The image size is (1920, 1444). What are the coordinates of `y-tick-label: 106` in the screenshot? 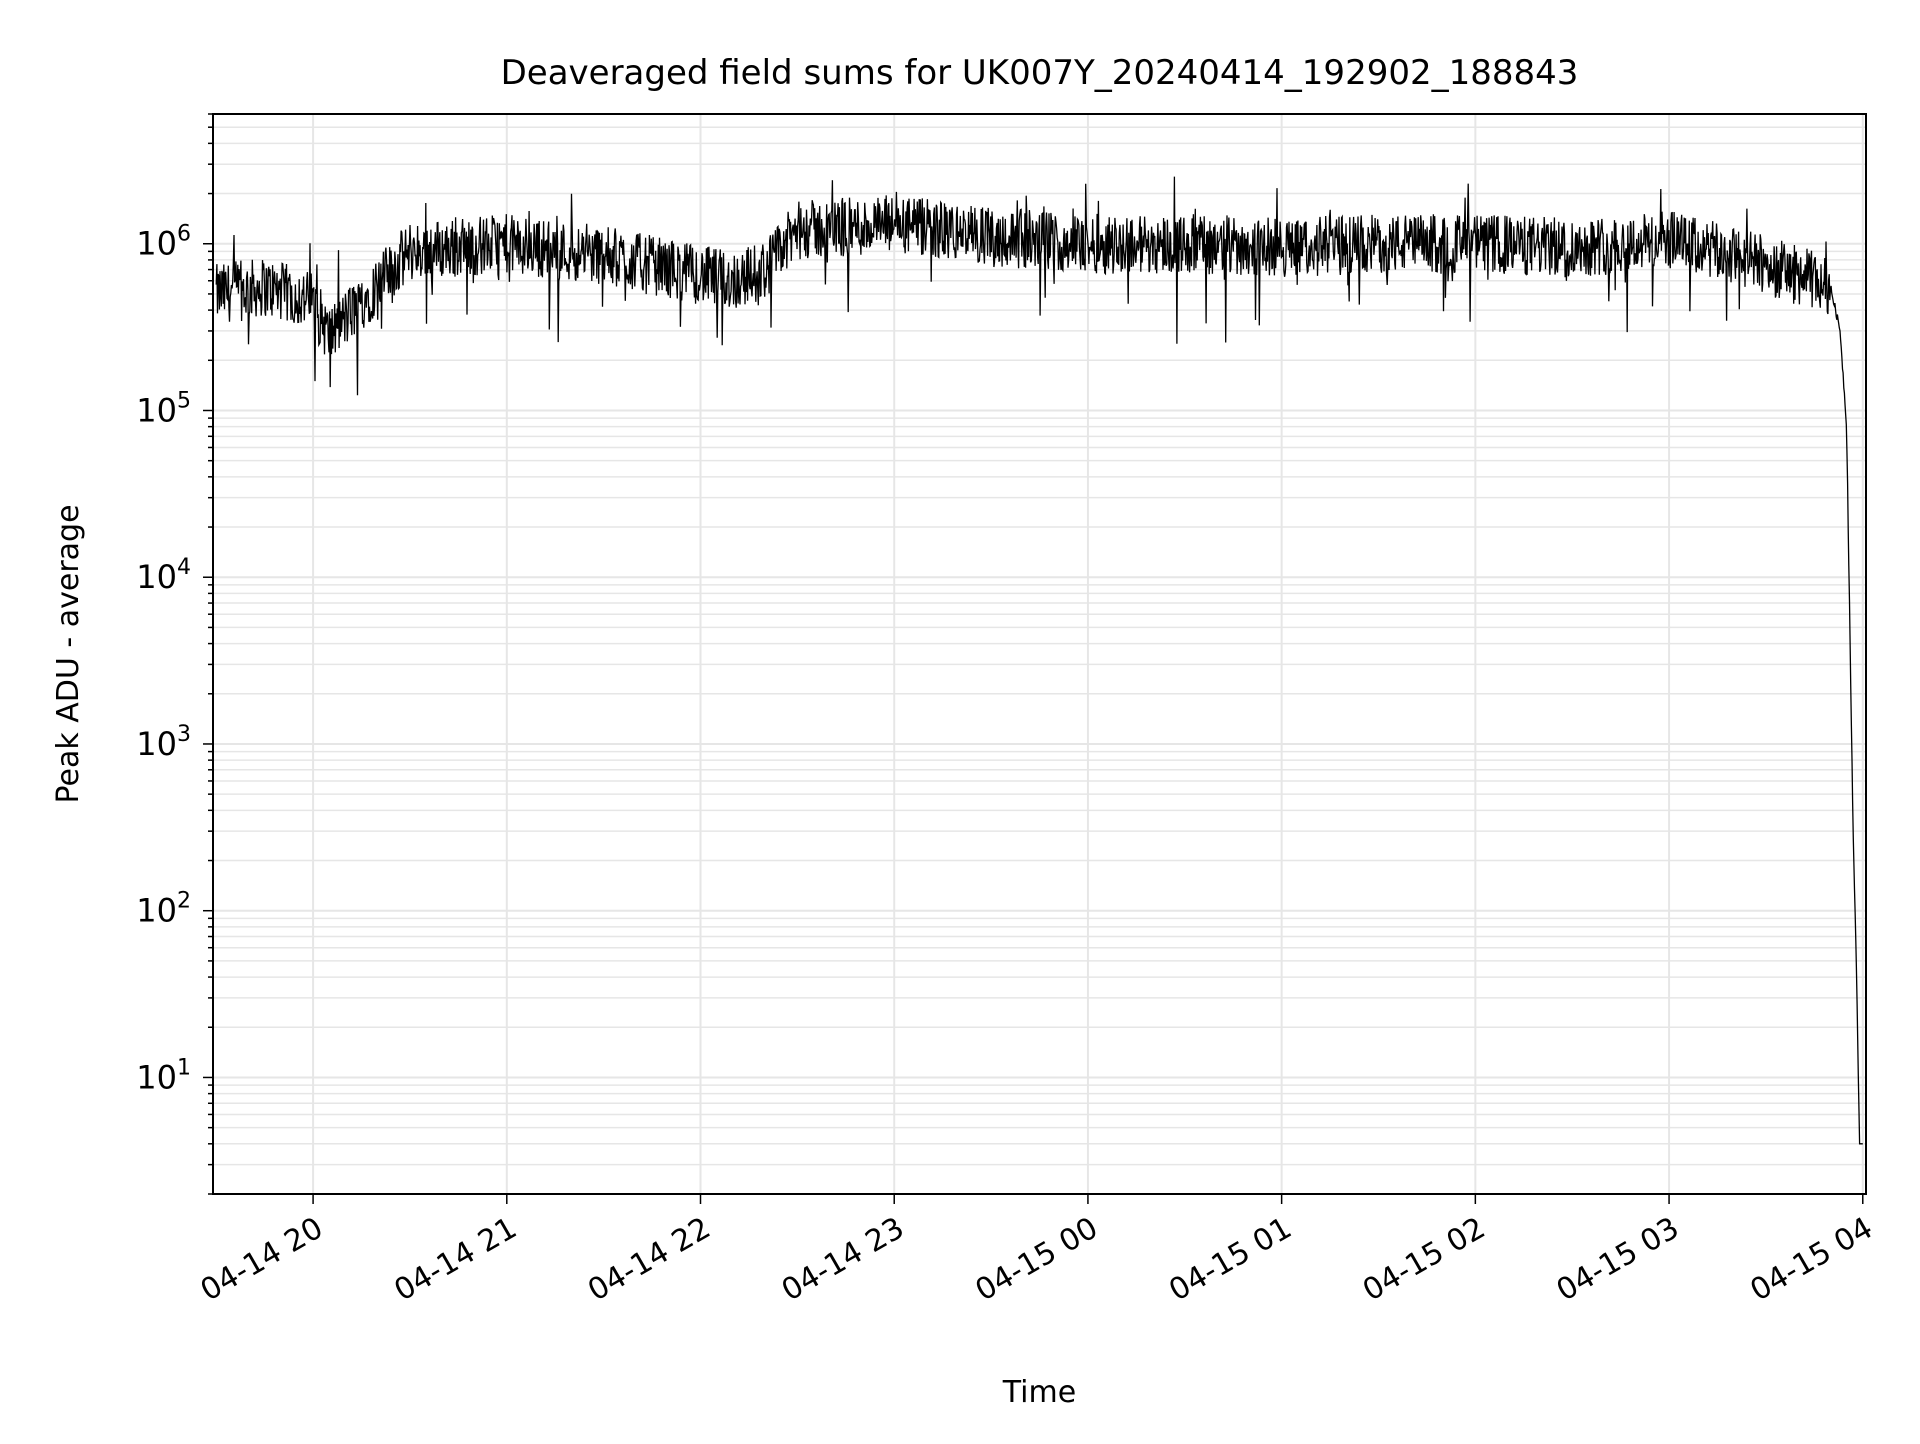 It's located at (163, 242).